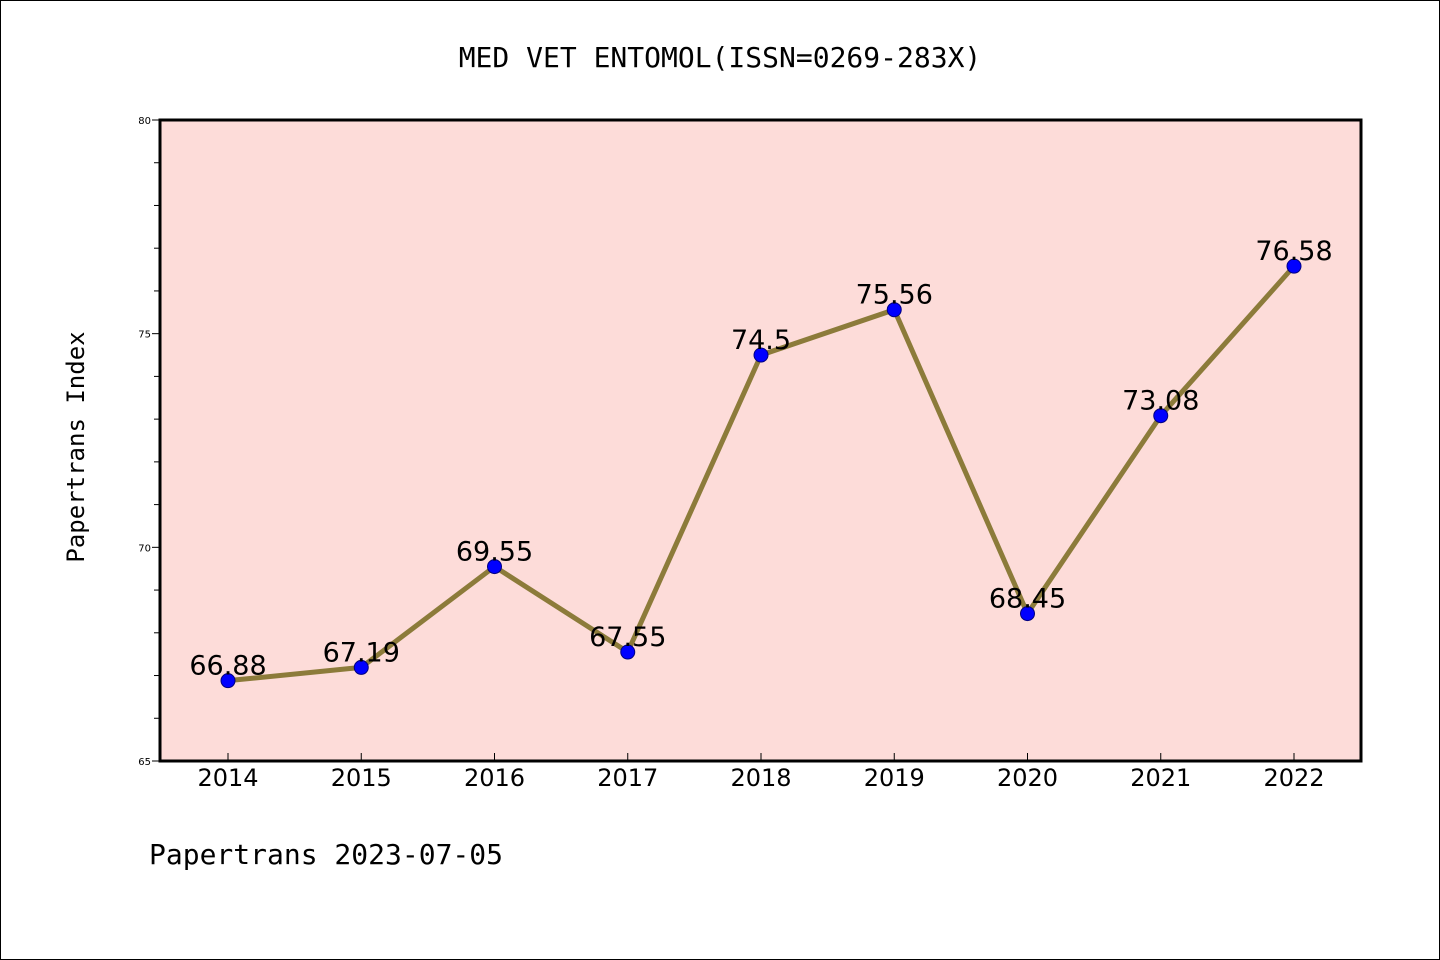 The image size is (1440, 960). Describe the element at coordinates (144, 548) in the screenshot. I see `y-tick-label: 70` at that location.